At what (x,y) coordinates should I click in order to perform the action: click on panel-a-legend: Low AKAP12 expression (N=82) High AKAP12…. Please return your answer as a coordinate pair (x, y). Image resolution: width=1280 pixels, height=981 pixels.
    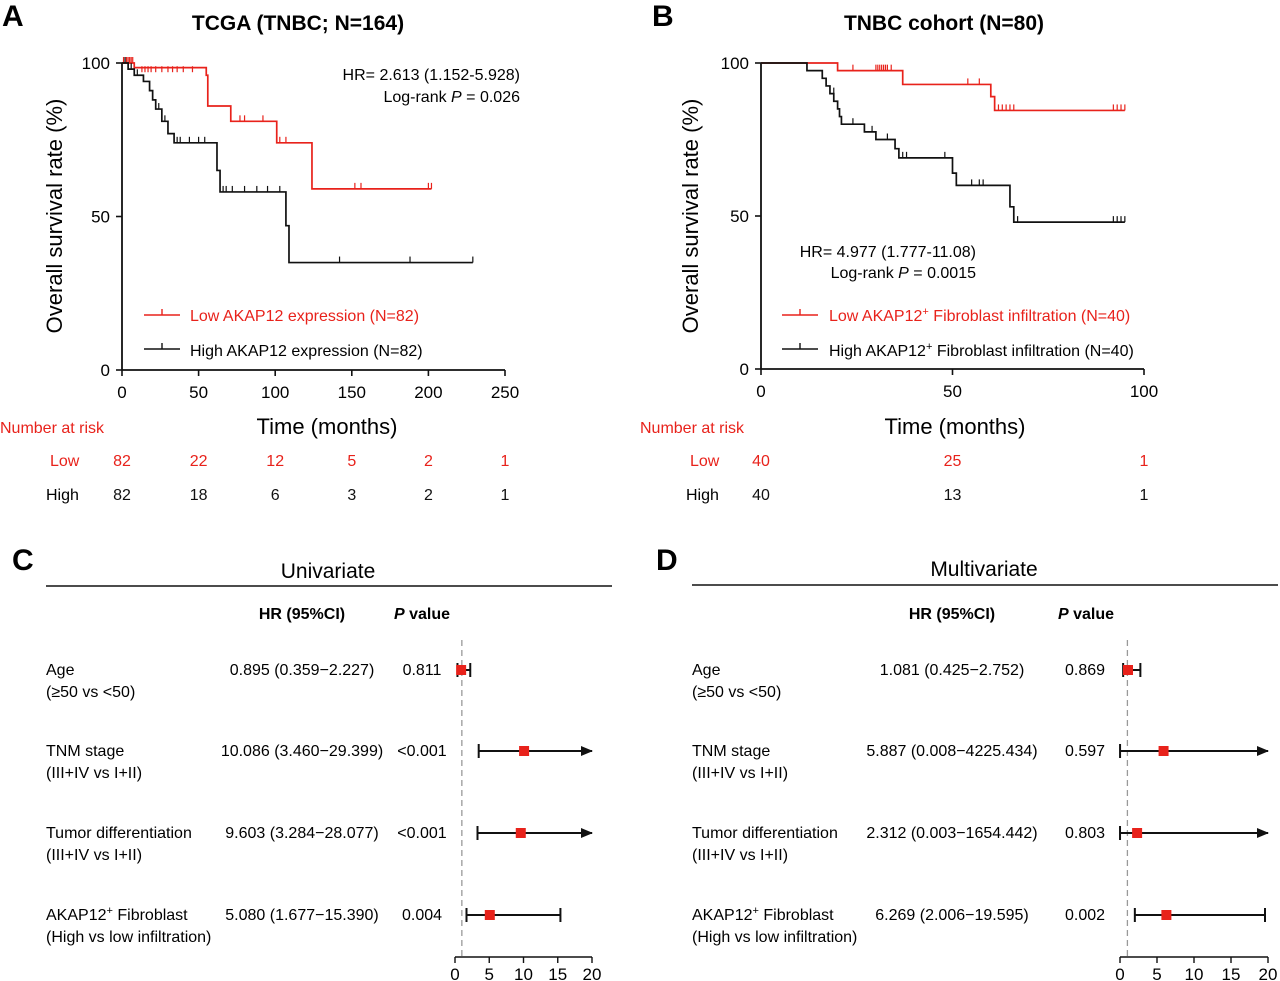
    Looking at the image, I should click on (283, 334).